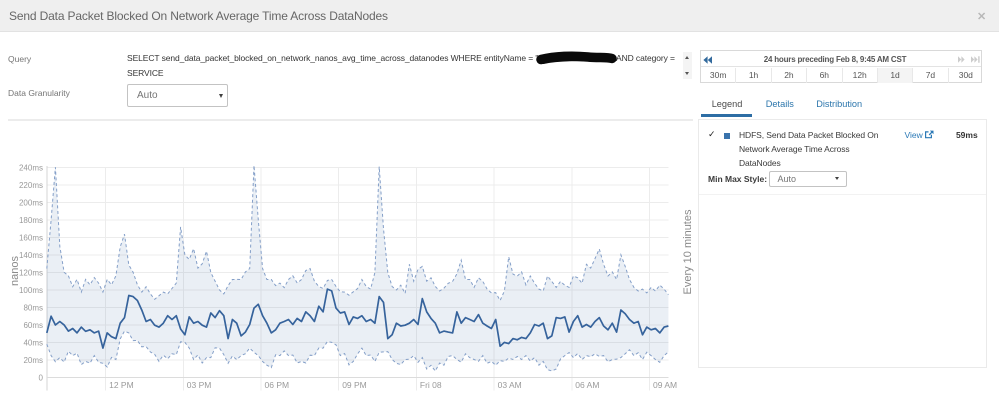 The width and height of the screenshot is (999, 420). What do you see at coordinates (431, 385) in the screenshot?
I see `svg-text: Fri 08` at bounding box center [431, 385].